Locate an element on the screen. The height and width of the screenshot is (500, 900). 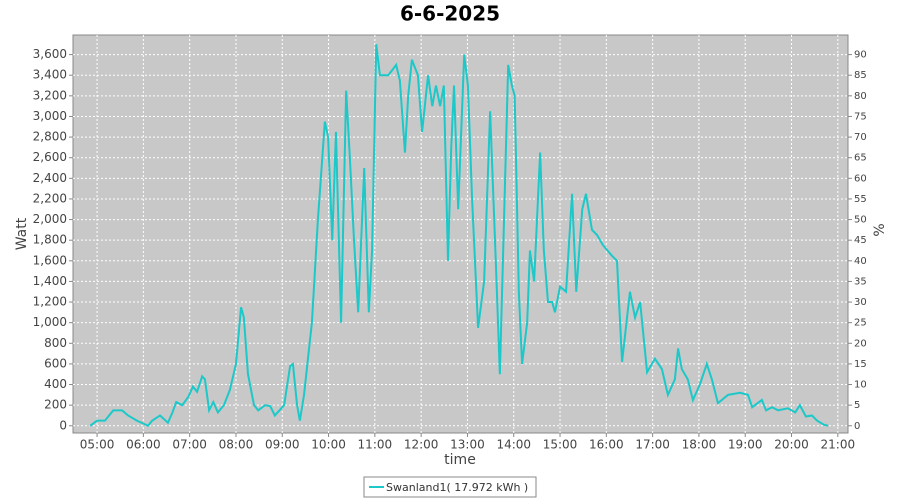
legend-box is located at coordinates (450, 487).